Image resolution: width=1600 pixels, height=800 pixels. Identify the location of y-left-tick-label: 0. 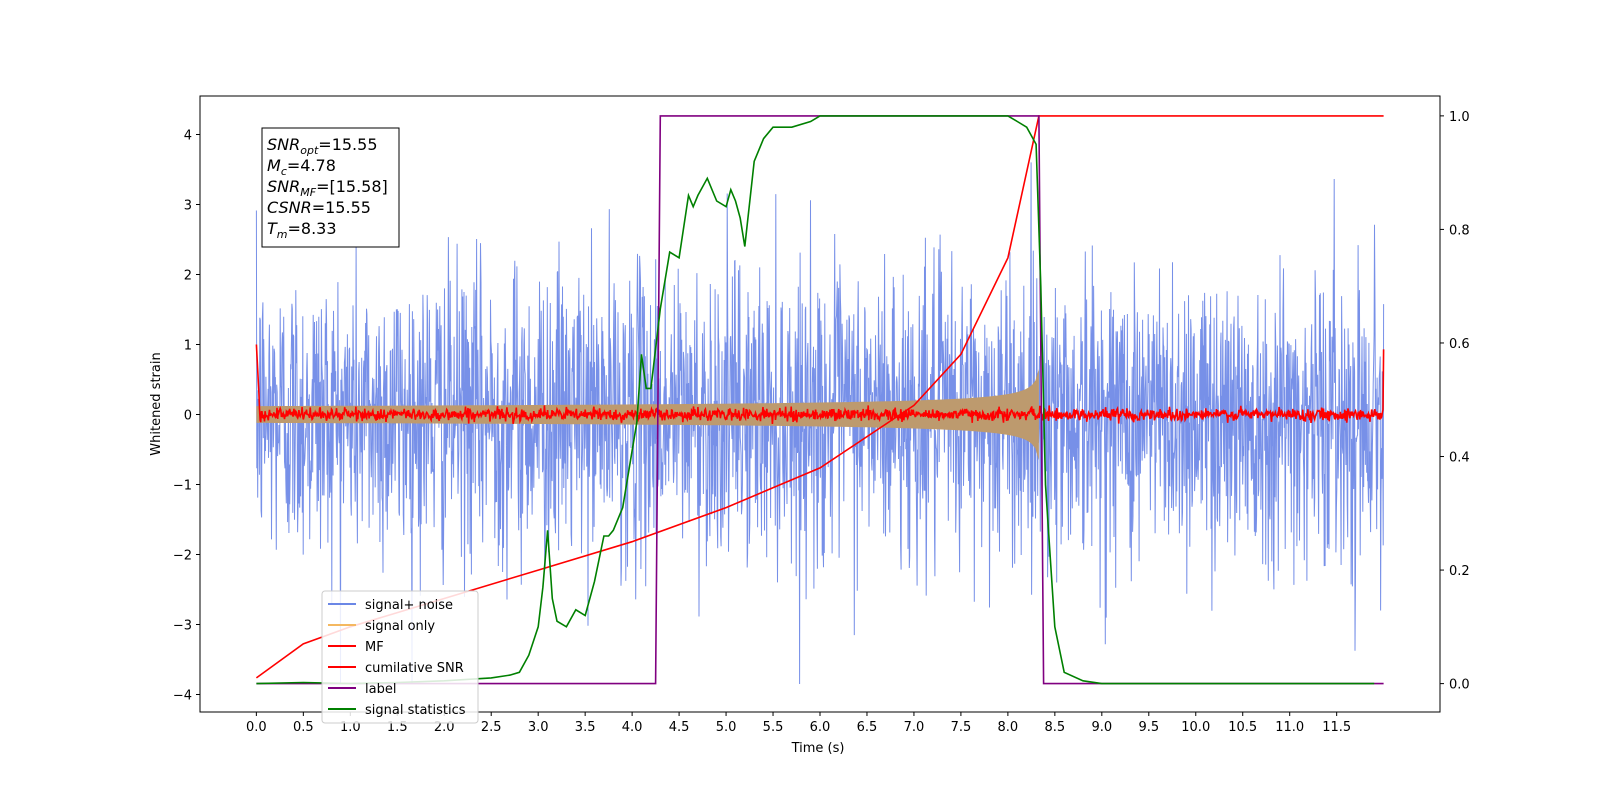
(188, 416).